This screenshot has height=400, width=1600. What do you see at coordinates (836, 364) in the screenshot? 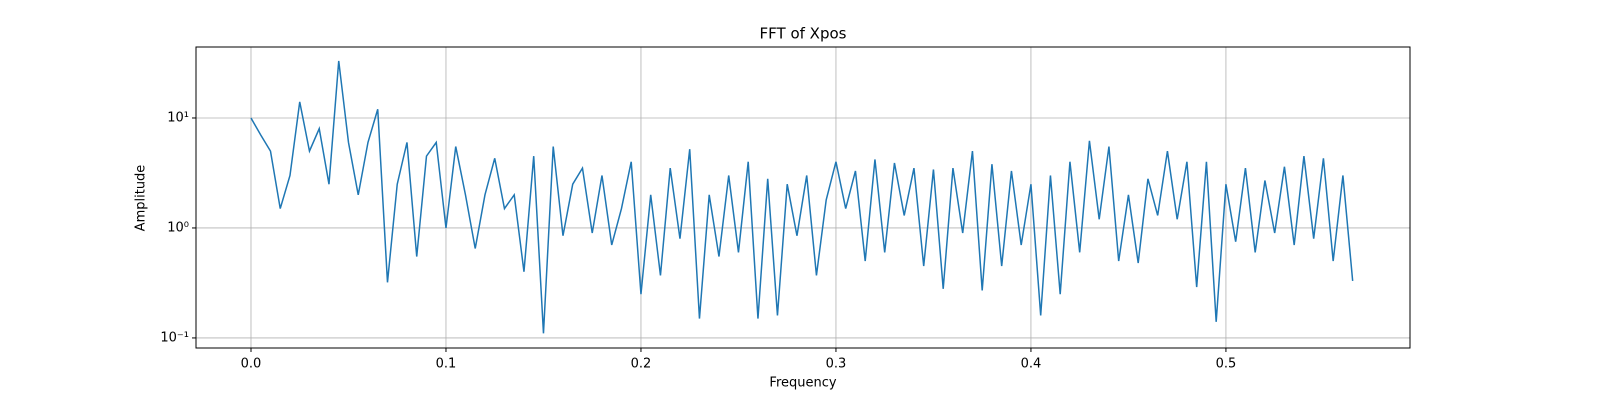
I see `x-tick-label: 0.3` at bounding box center [836, 364].